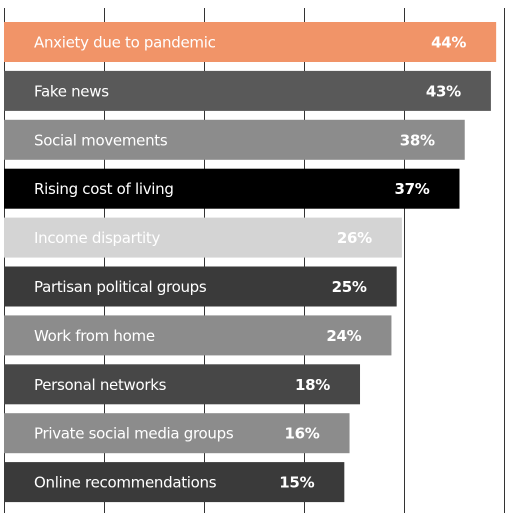 Image resolution: width=510 pixels, height=513 pixels. What do you see at coordinates (100, 385) in the screenshot?
I see `category-label: Personal networks` at bounding box center [100, 385].